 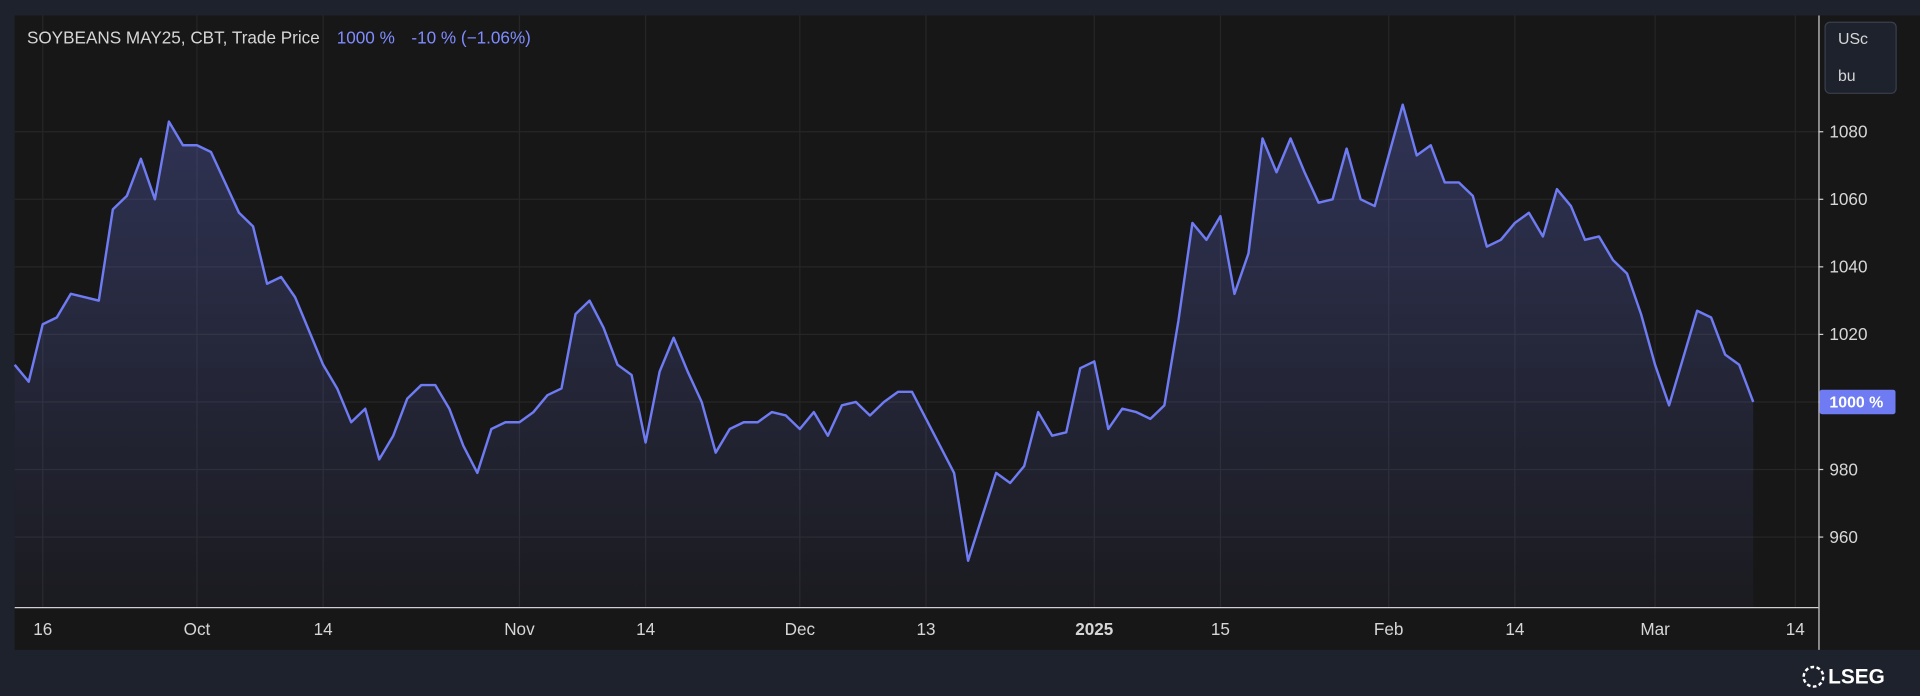 I want to click on x-tick-label: 15, so click(x=1220, y=629).